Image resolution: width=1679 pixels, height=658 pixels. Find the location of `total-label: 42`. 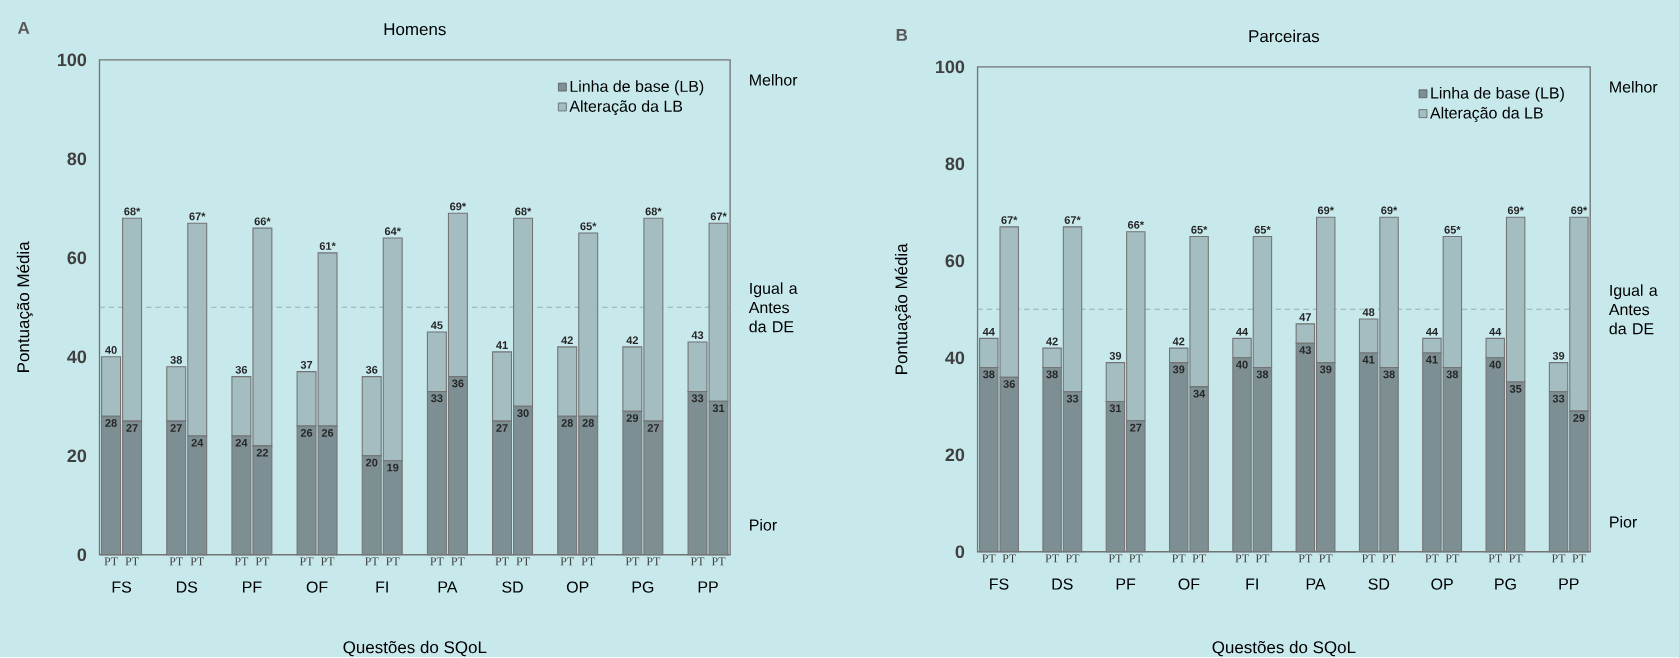

total-label: 42 is located at coordinates (567, 340).